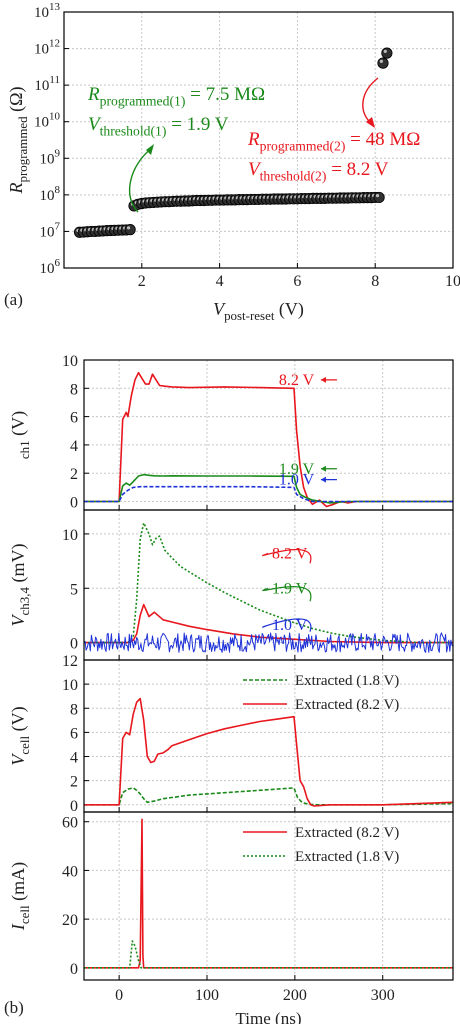 This screenshot has width=460, height=1024. I want to click on panel-label-a: (a), so click(13, 299).